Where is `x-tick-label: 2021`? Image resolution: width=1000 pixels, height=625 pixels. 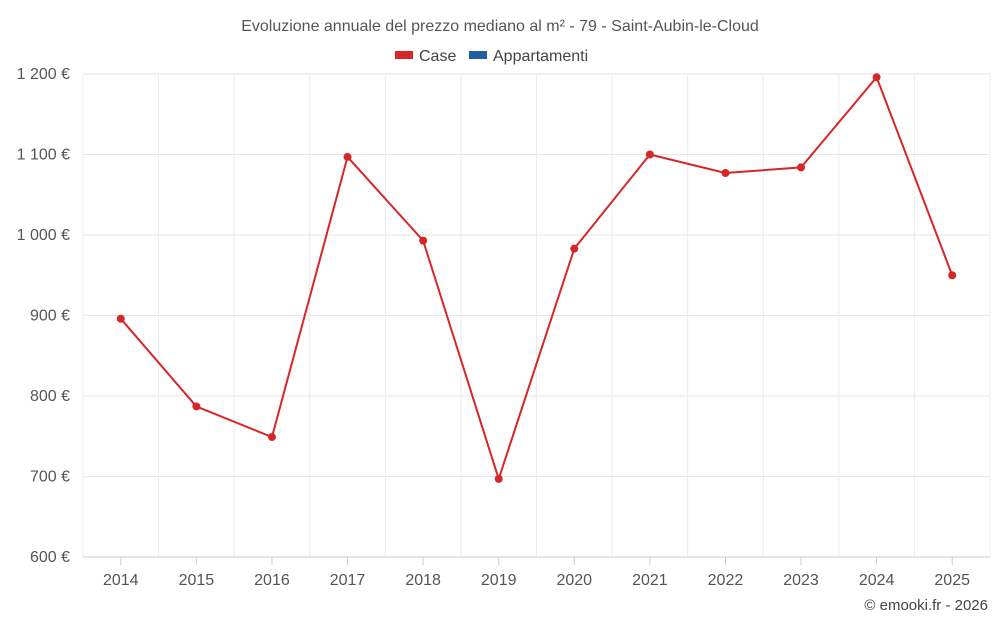
x-tick-label: 2021 is located at coordinates (650, 580).